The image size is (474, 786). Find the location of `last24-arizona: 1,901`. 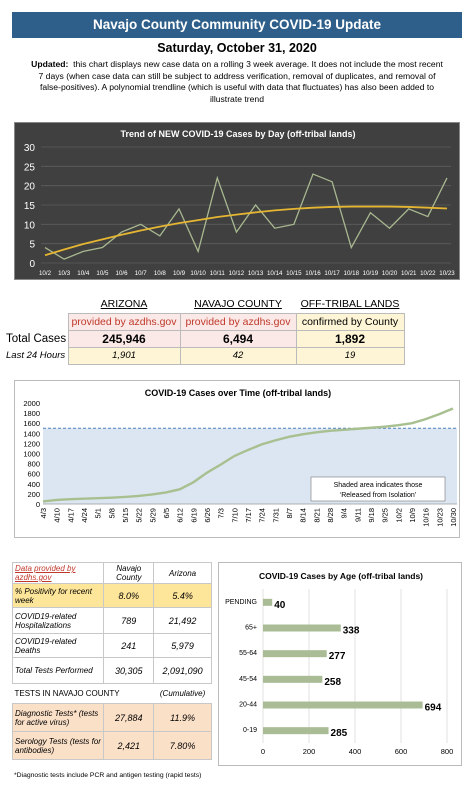

last24-arizona: 1,901 is located at coordinates (124, 355).